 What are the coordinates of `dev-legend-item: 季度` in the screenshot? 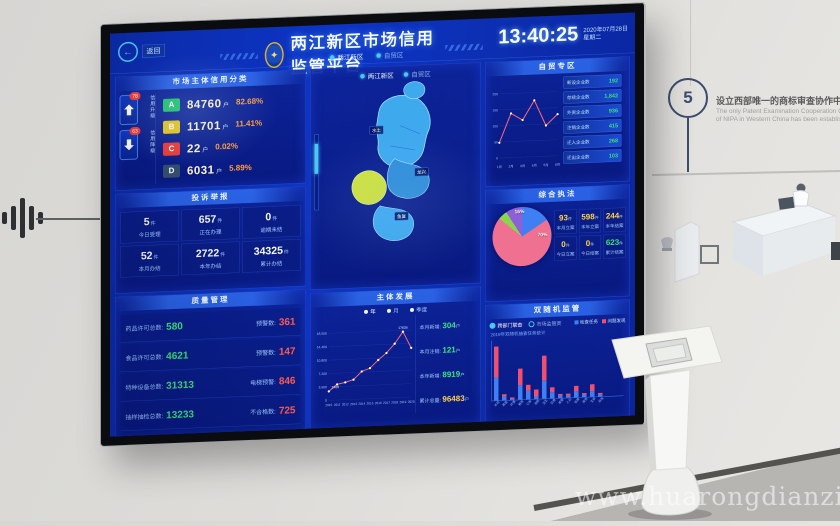 It's located at (418, 309).